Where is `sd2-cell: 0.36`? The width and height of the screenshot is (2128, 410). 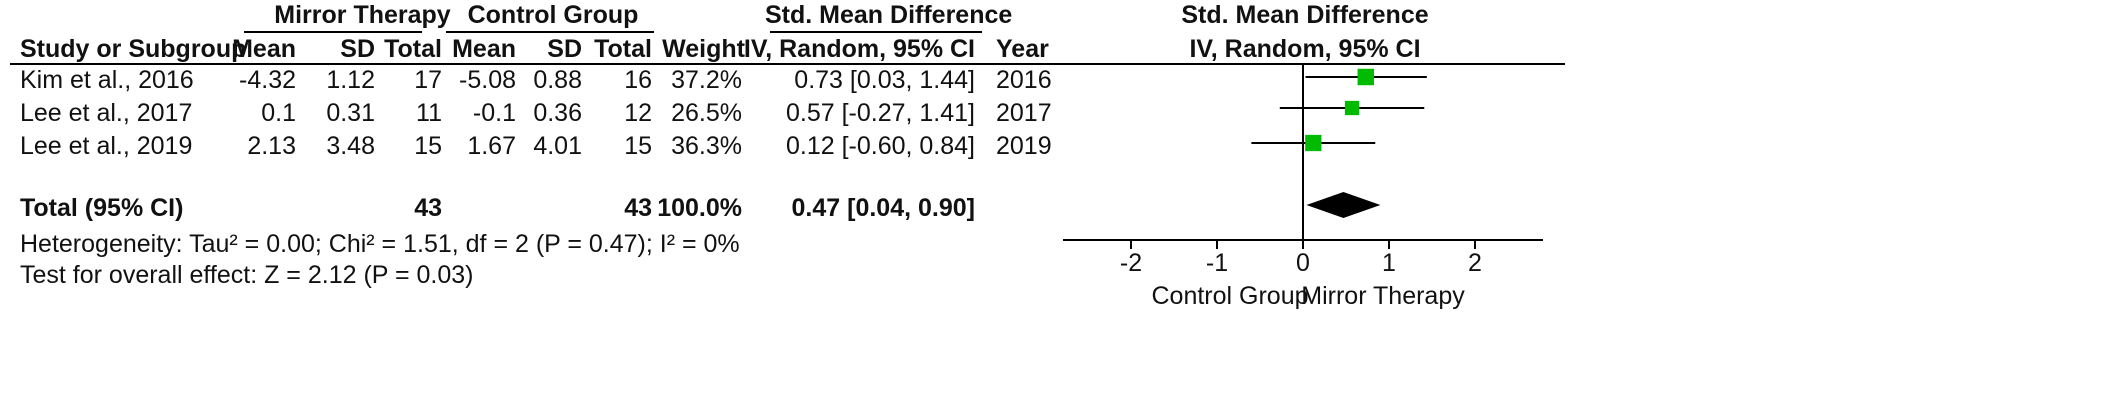 sd2-cell: 0.36 is located at coordinates (557, 113).